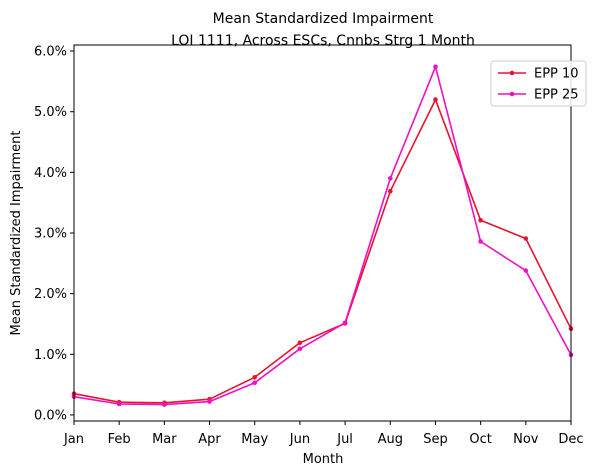 Image resolution: width=598 pixels, height=476 pixels. I want to click on x-tick-label: Mar, so click(164, 439).